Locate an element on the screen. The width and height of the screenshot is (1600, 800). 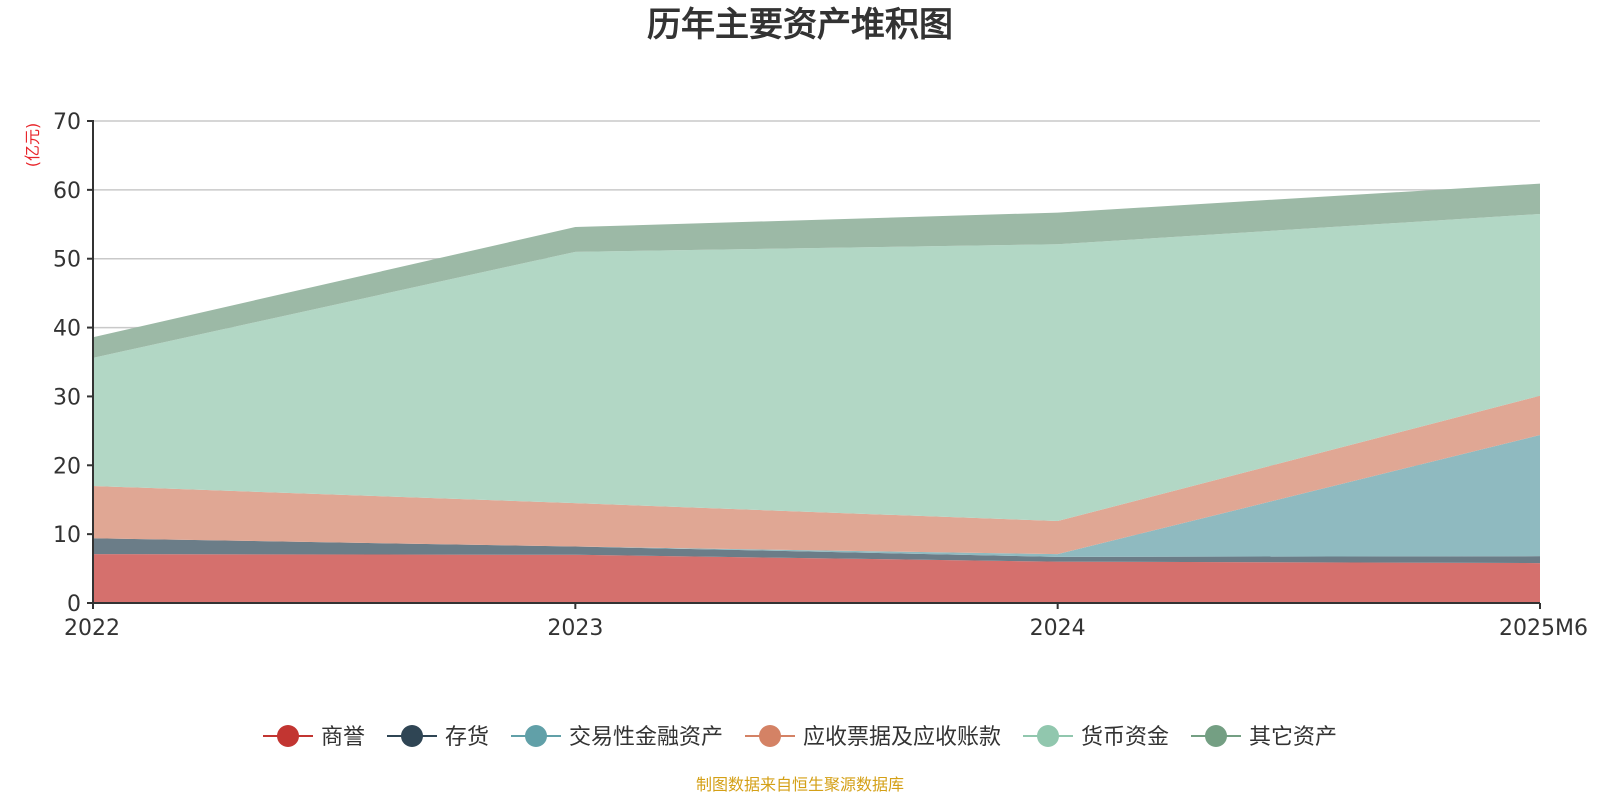
legend-item-1: 存货 is located at coordinates (438, 737).